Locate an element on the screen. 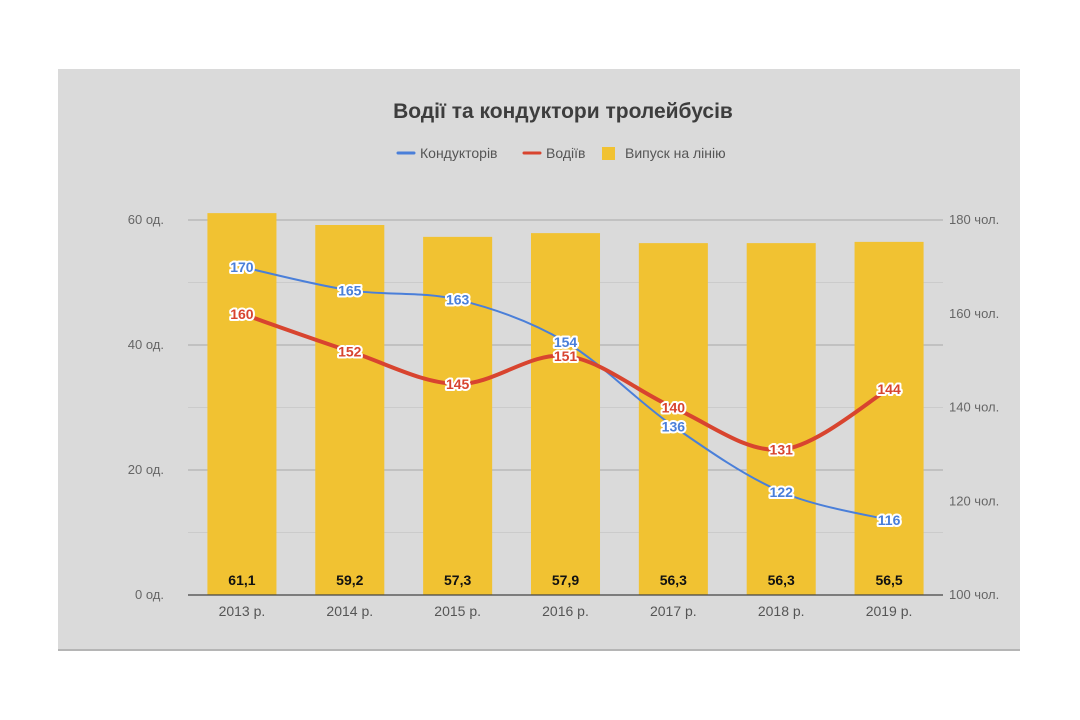 The height and width of the screenshot is (720, 1080). point-label-0: 136 is located at coordinates (674, 426).